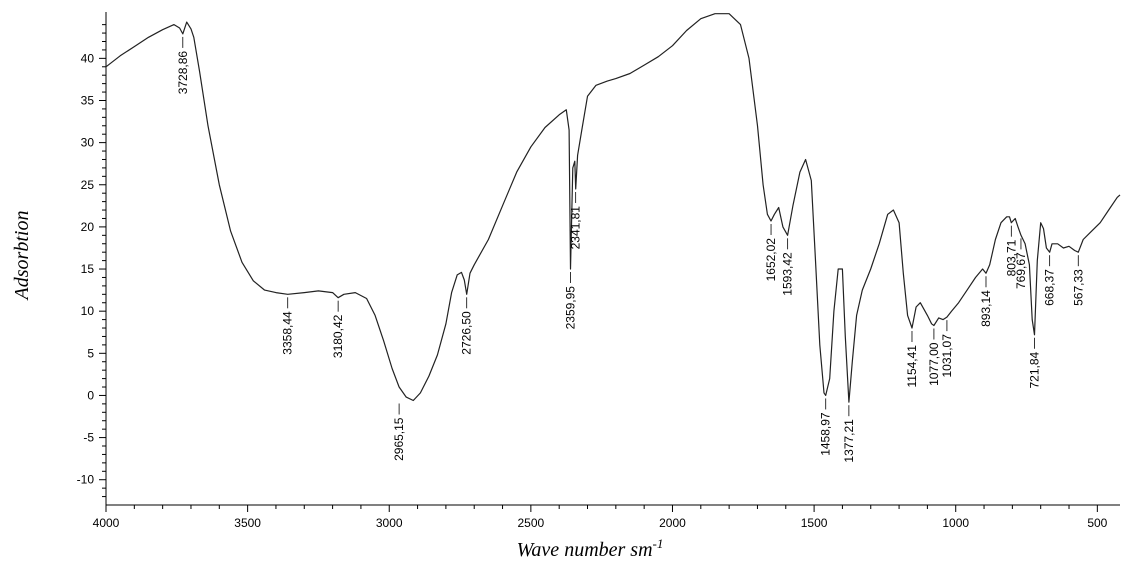  What do you see at coordinates (1021, 270) in the screenshot?
I see `peak-label: 769,67` at bounding box center [1021, 270].